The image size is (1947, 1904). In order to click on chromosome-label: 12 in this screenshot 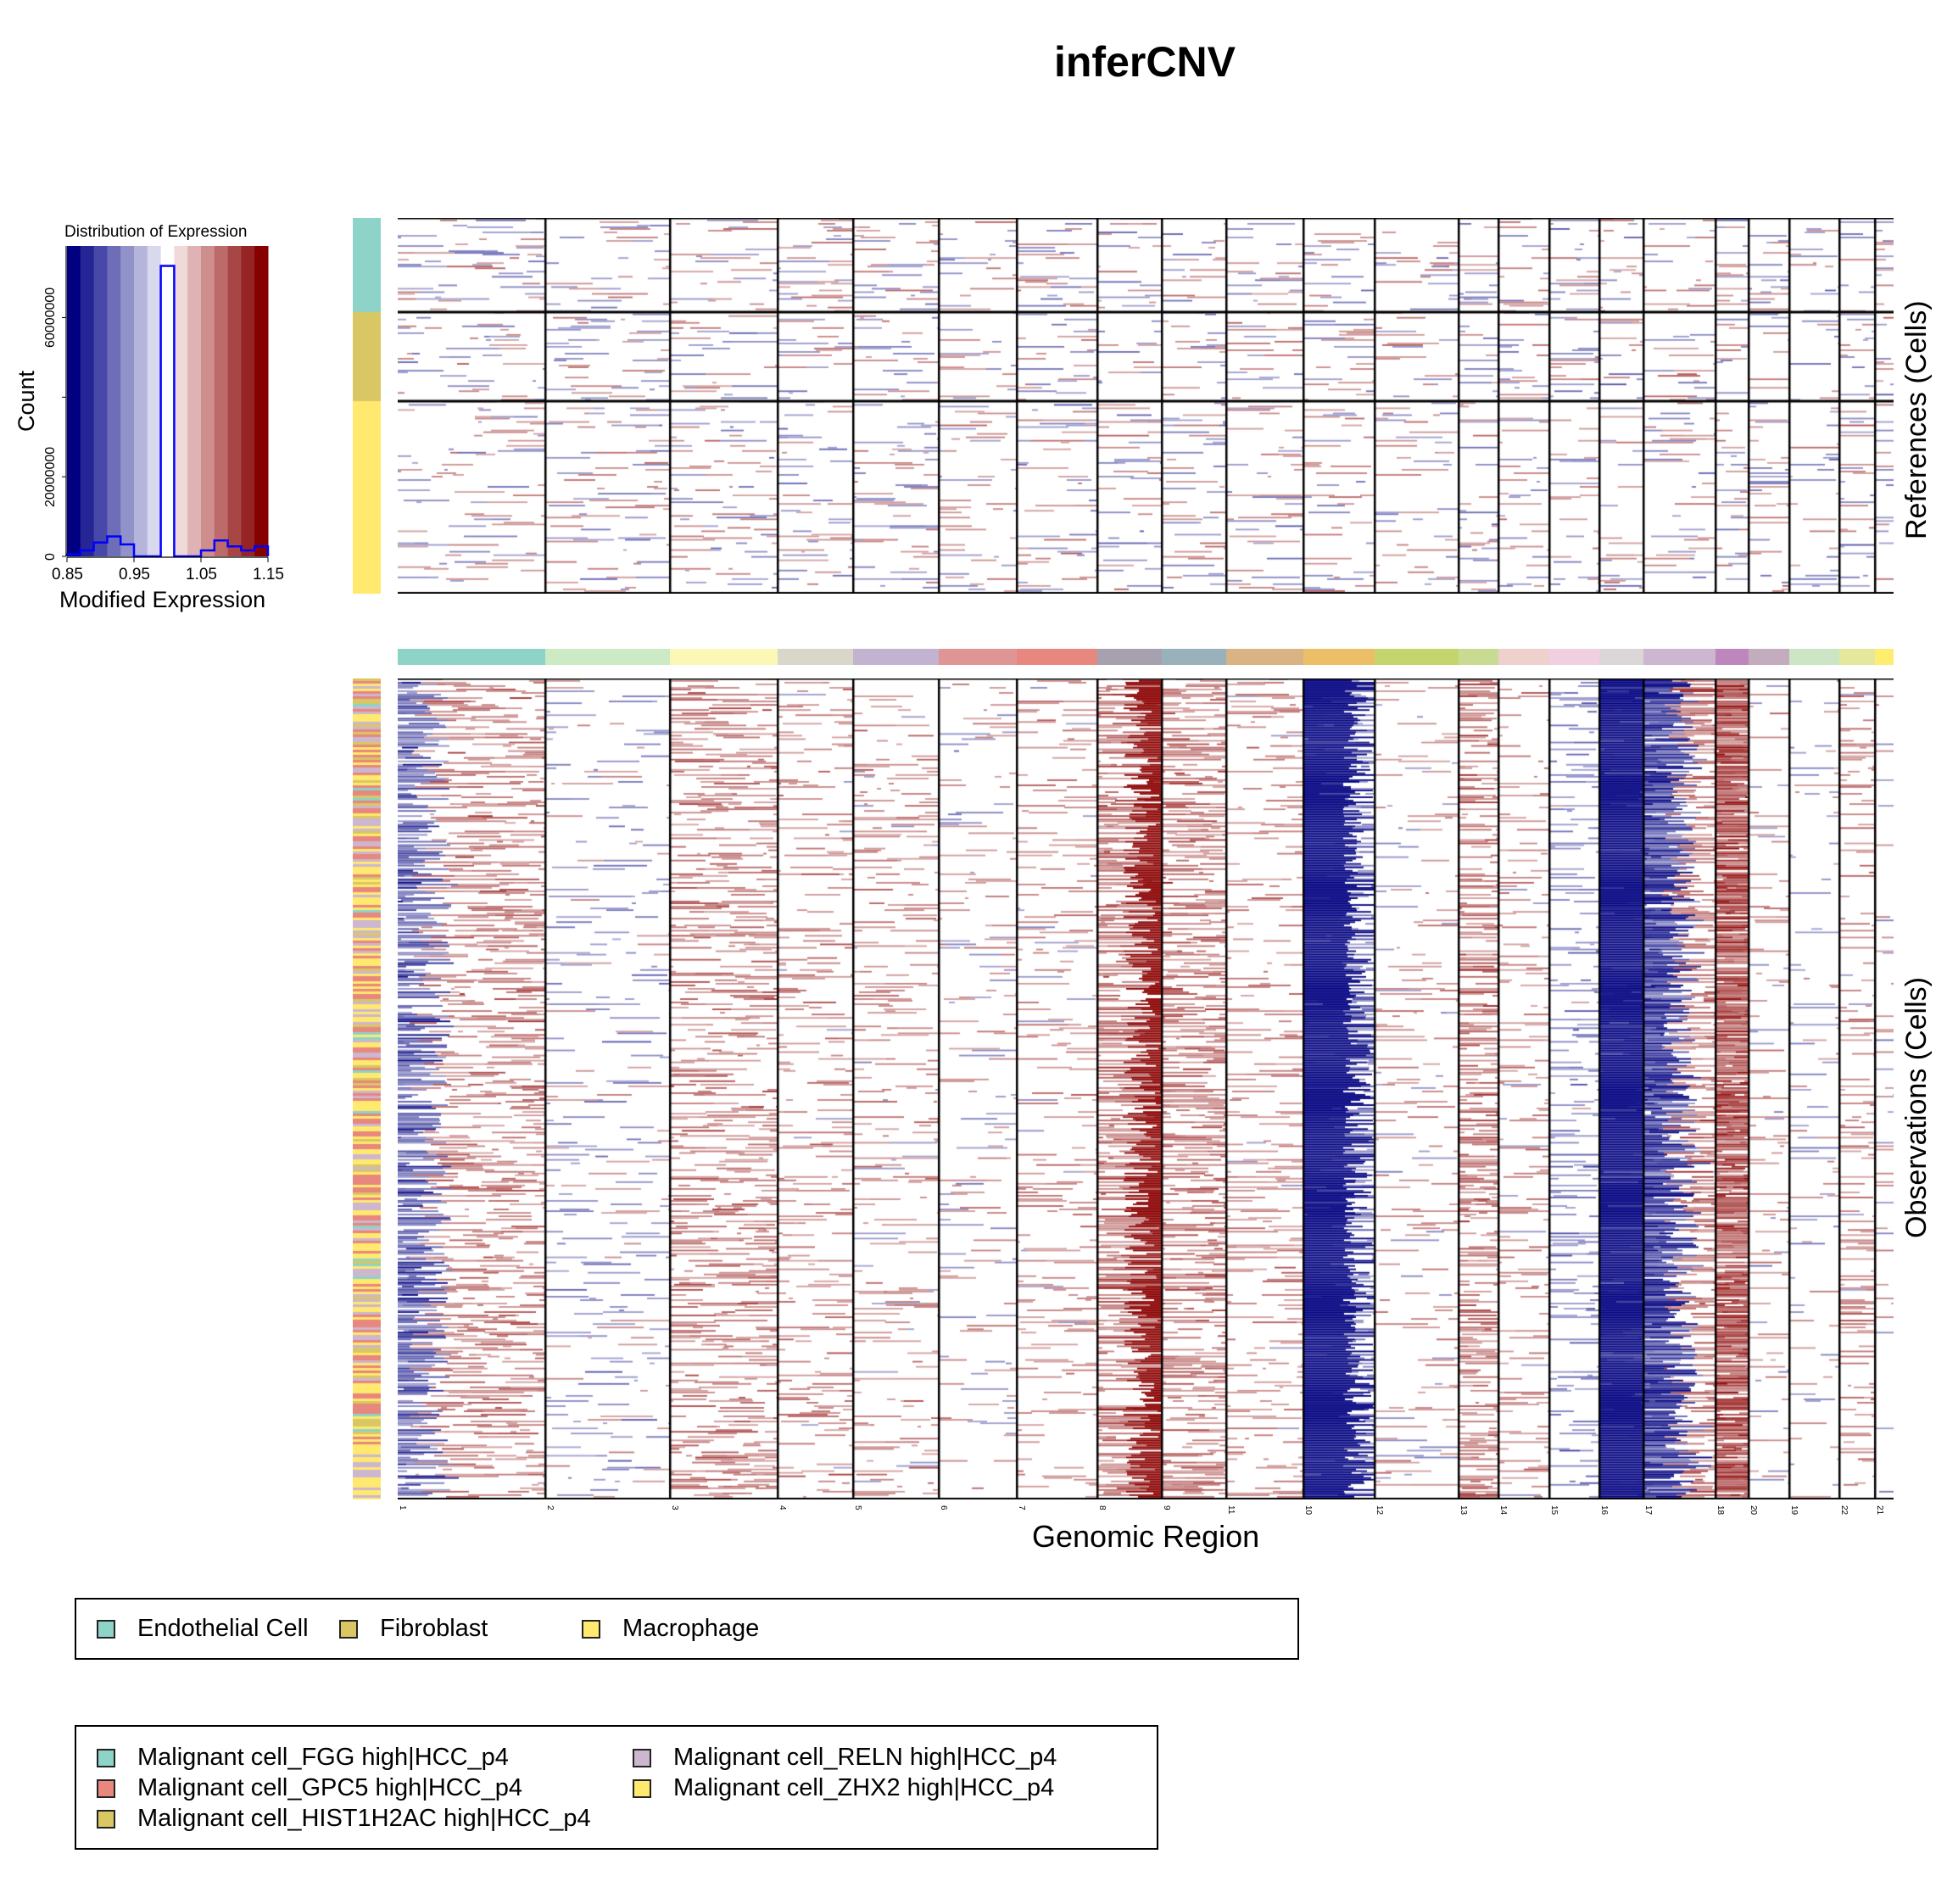, I will do `click(1379, 1510)`.